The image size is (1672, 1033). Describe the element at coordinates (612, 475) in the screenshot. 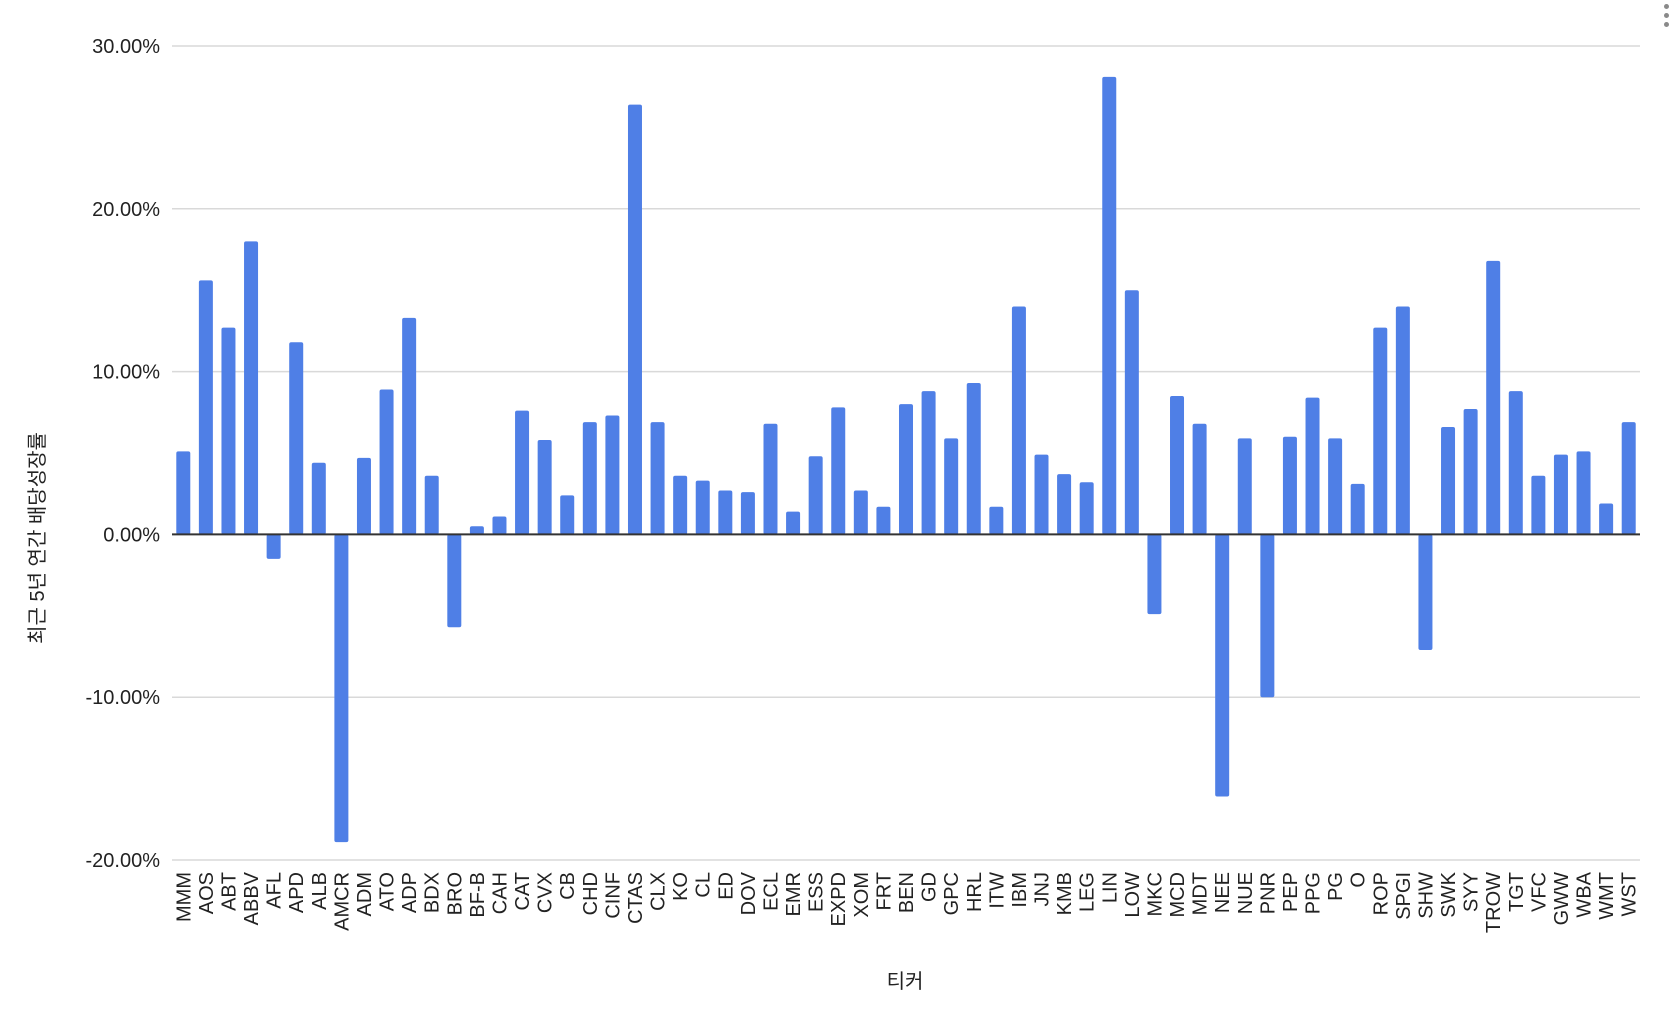

I see `bar-cinf` at that location.